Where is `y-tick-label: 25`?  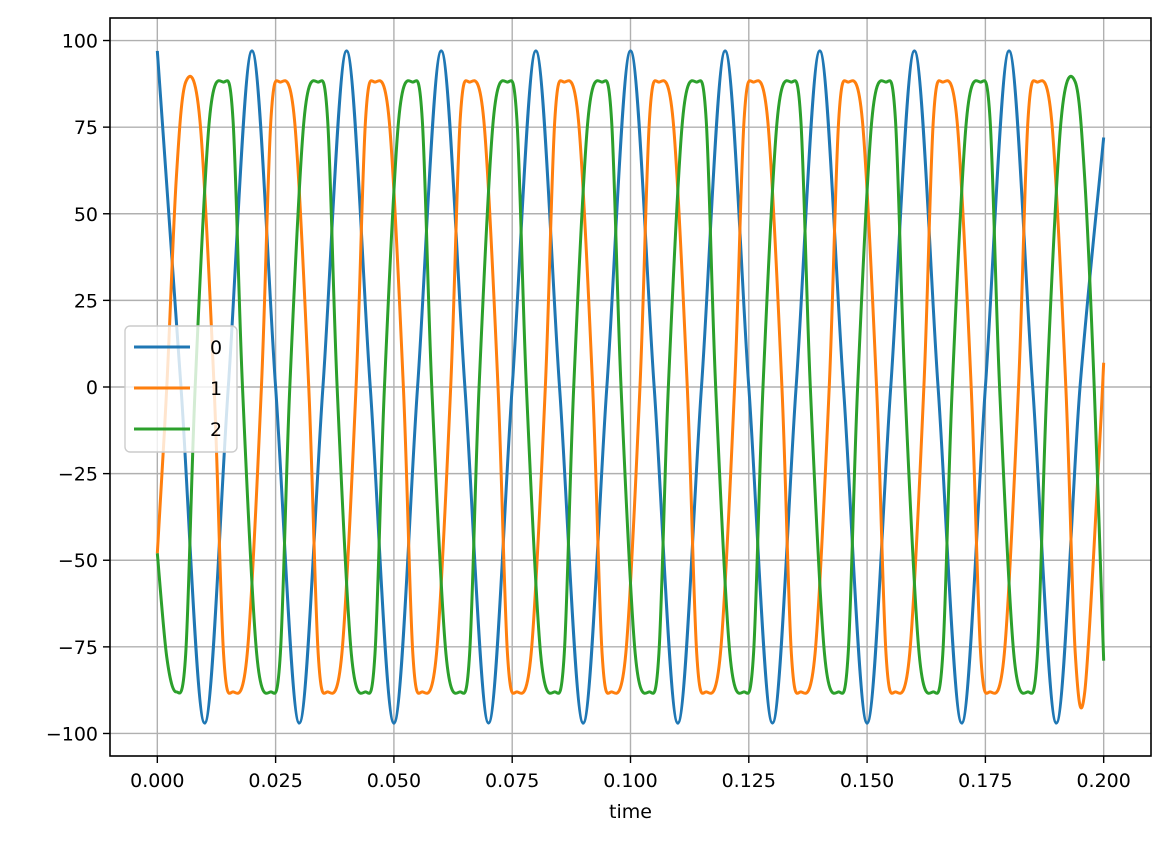 y-tick-label: 25 is located at coordinates (86, 301).